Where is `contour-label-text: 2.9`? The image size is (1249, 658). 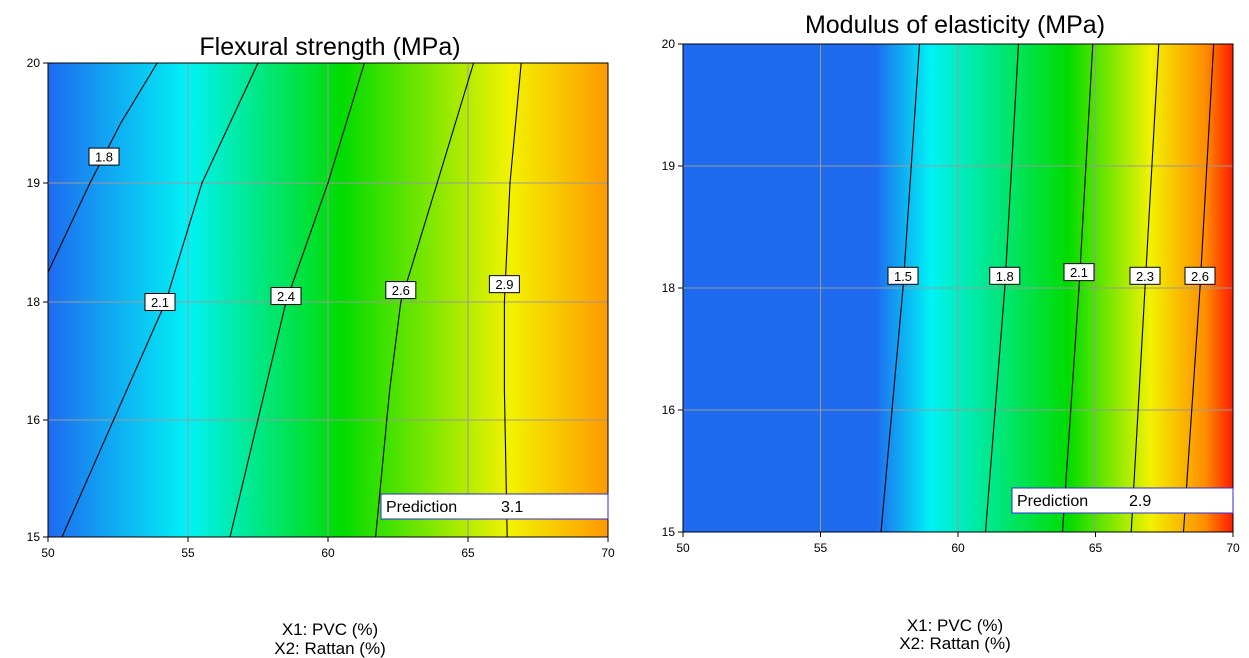 contour-label-text: 2.9 is located at coordinates (504, 284).